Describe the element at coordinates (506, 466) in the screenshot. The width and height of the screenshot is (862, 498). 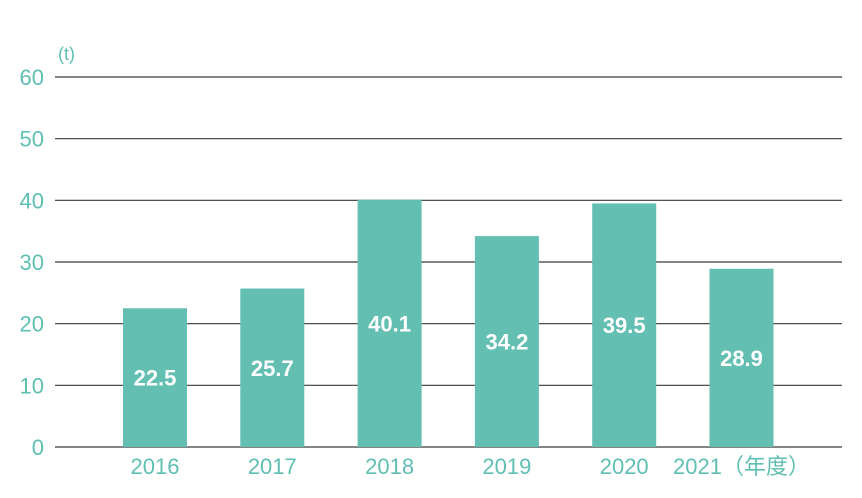
I see `x-tick-label: 2019` at that location.